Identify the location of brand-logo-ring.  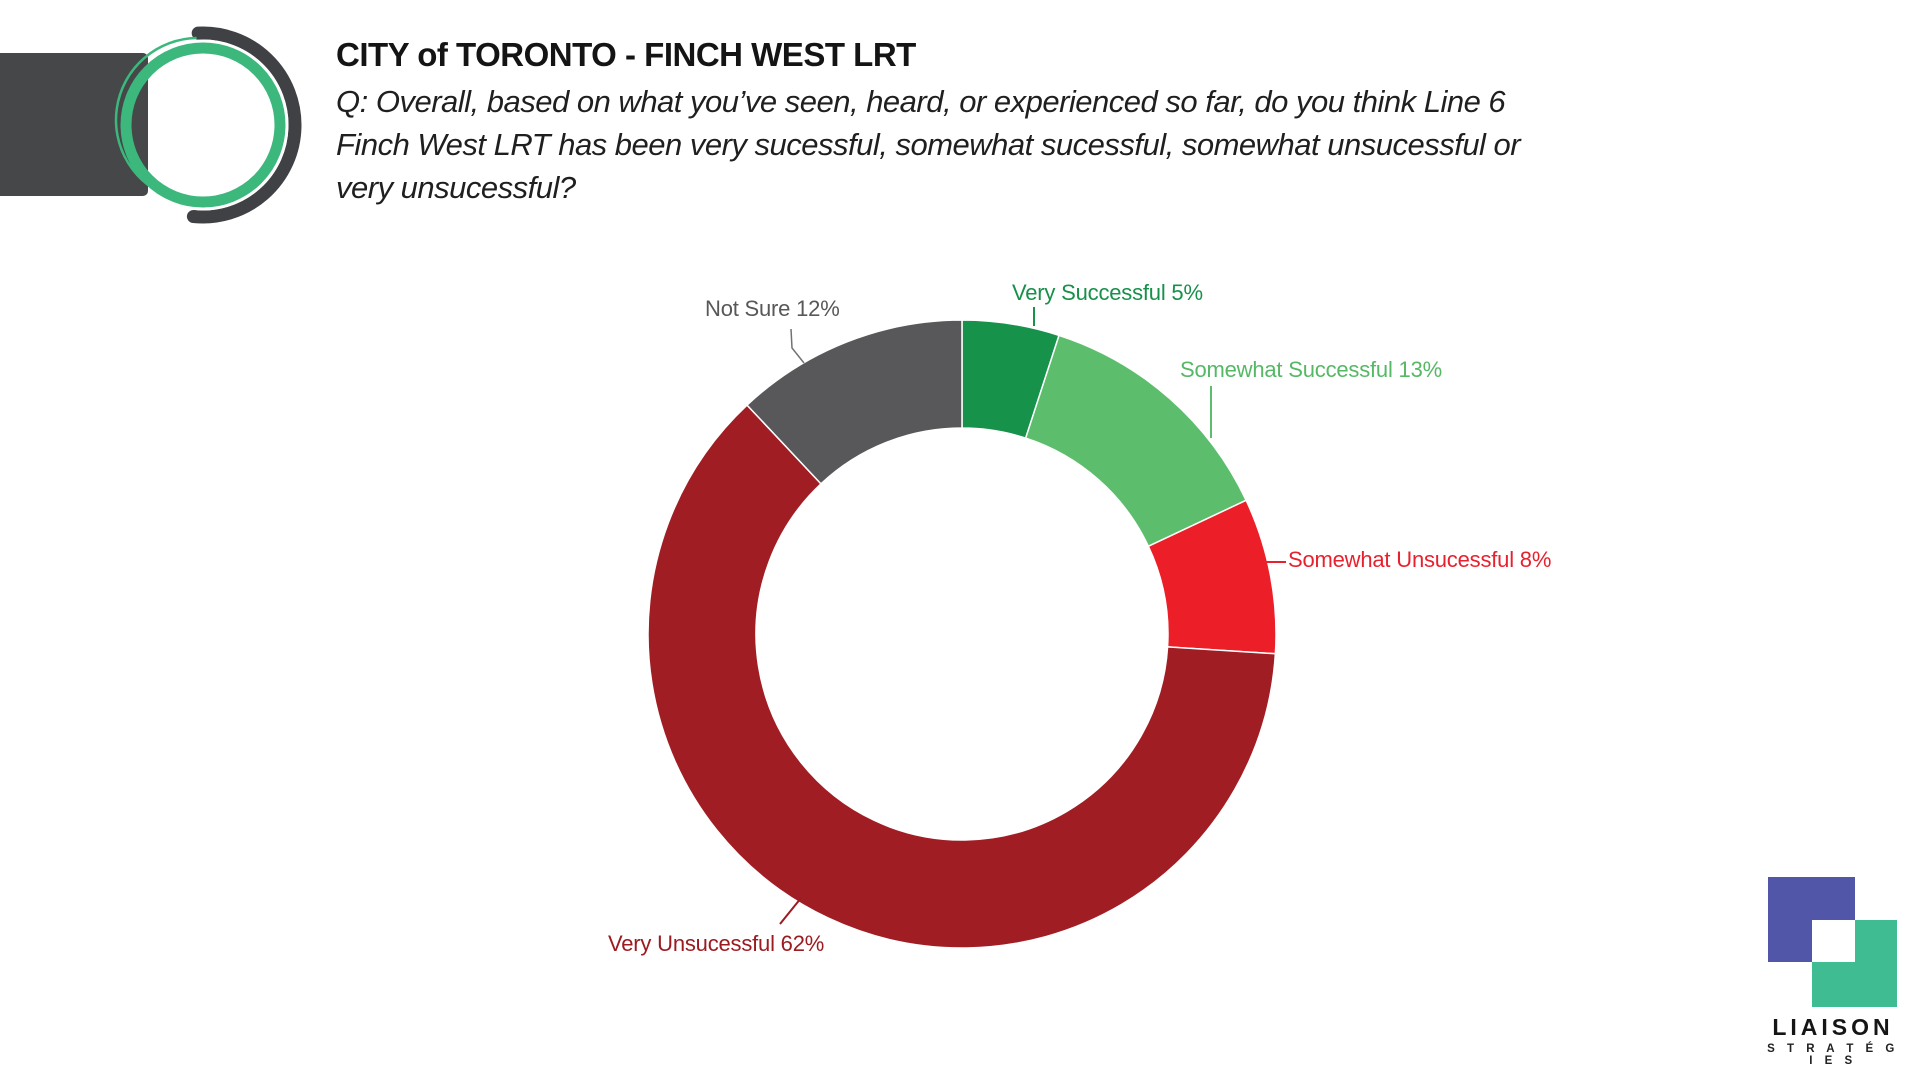
(208, 125).